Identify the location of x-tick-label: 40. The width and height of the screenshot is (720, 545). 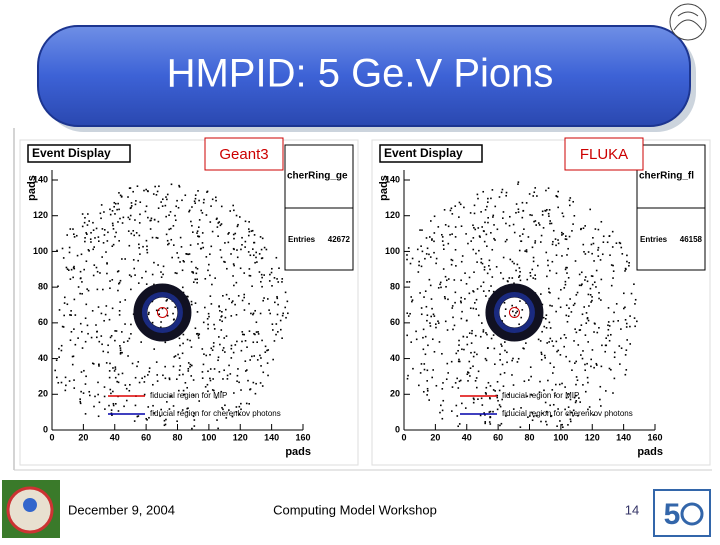
(115, 437).